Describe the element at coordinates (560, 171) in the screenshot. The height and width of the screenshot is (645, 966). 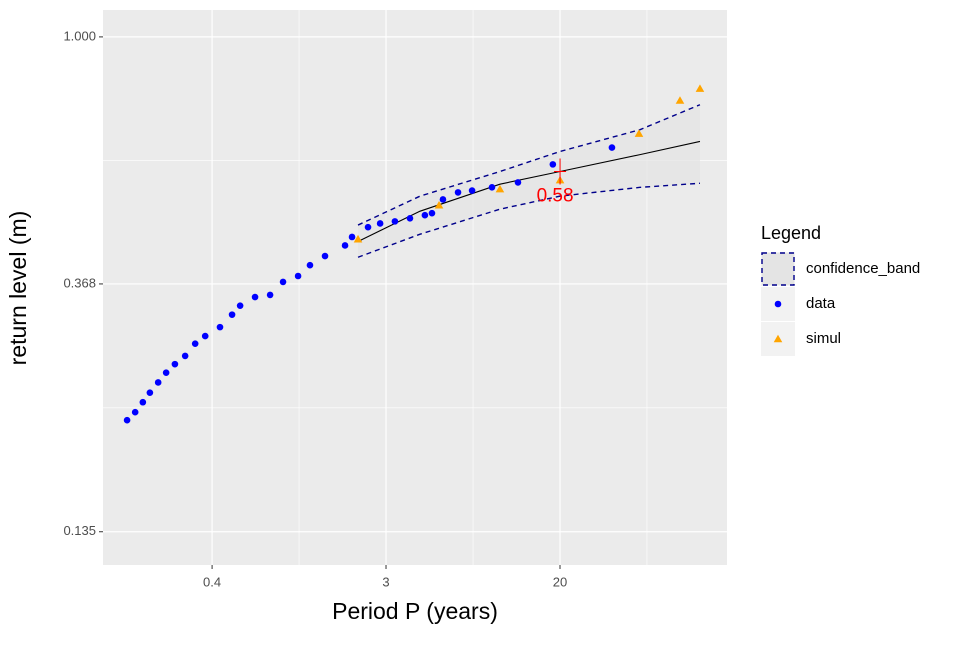
I see `annotation-marker` at that location.